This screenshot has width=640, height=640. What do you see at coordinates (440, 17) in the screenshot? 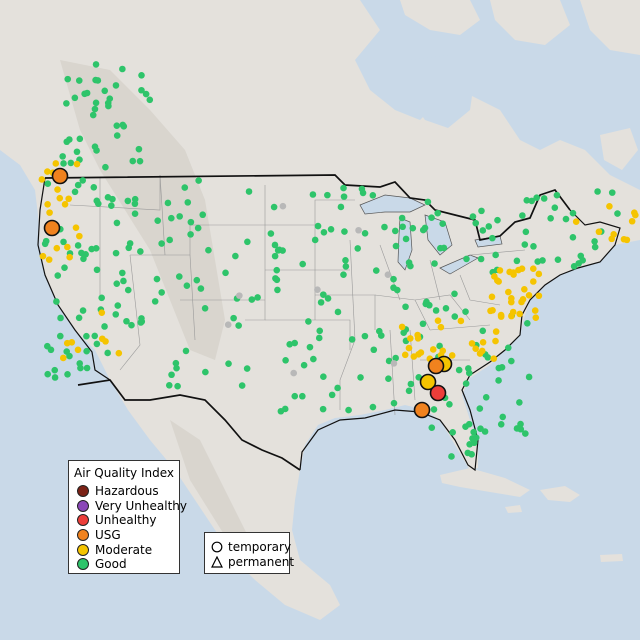
I see `arctic-island` at bounding box center [440, 17].